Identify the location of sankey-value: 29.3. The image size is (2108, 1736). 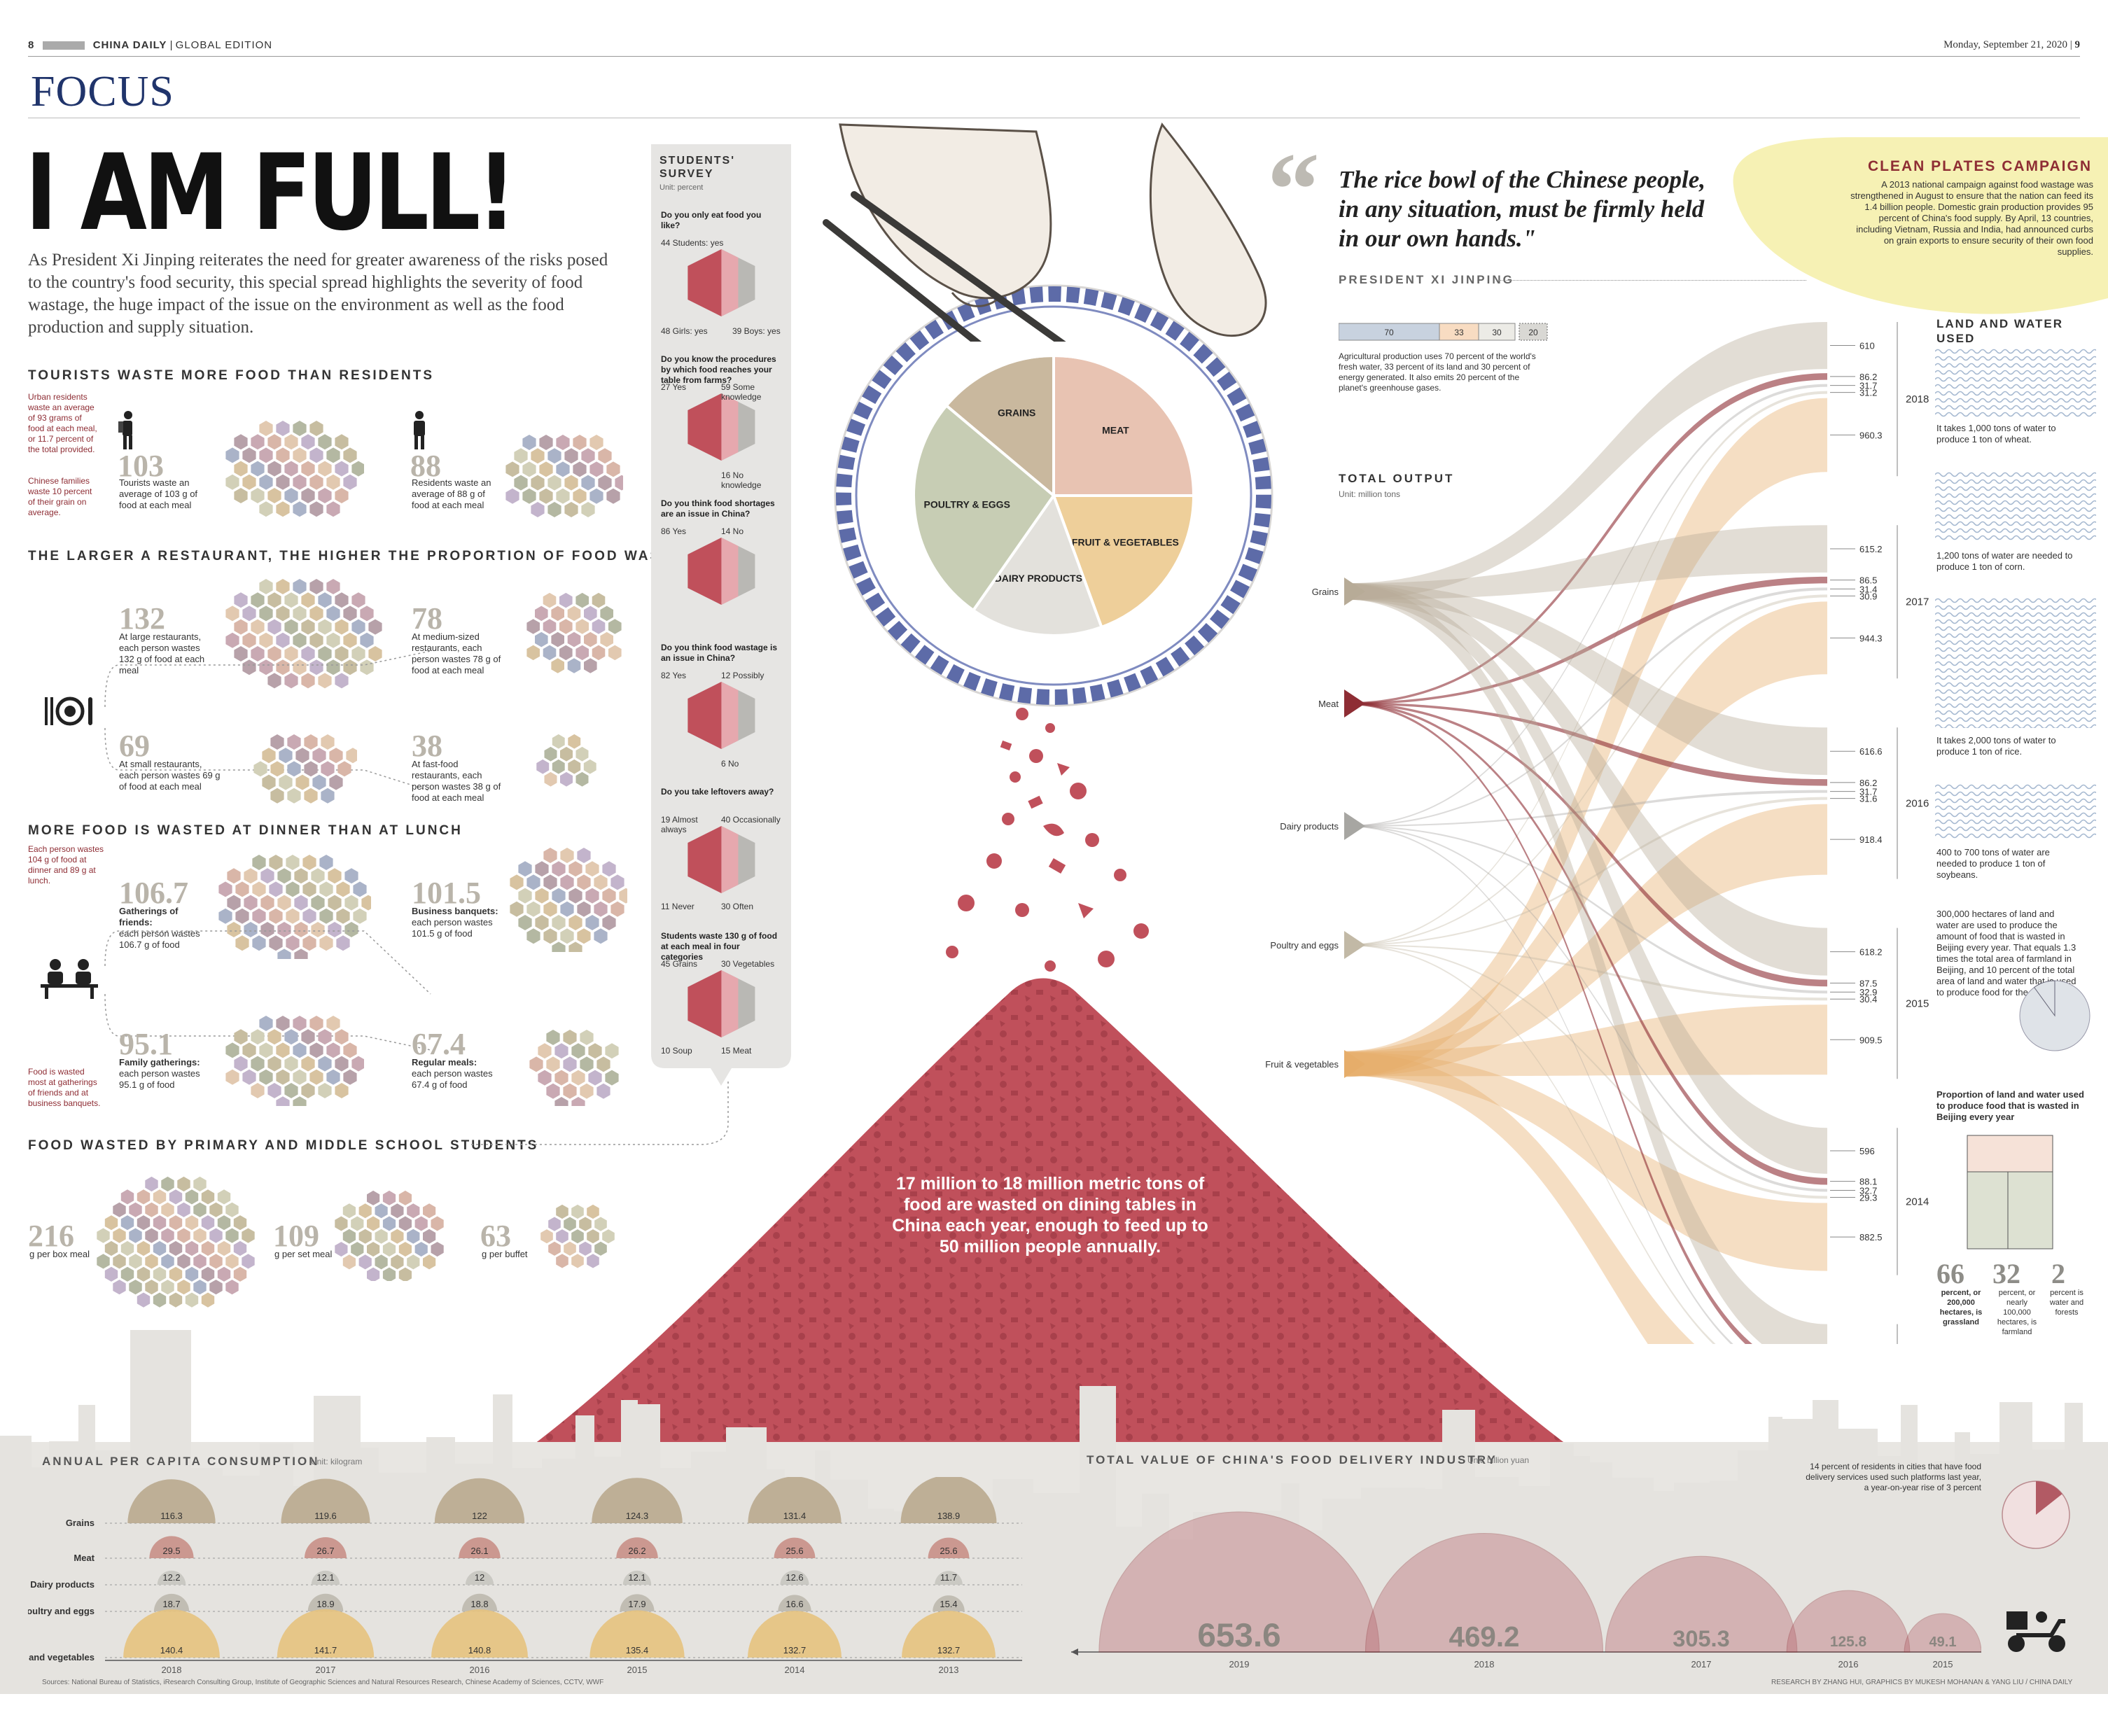
(1868, 1198).